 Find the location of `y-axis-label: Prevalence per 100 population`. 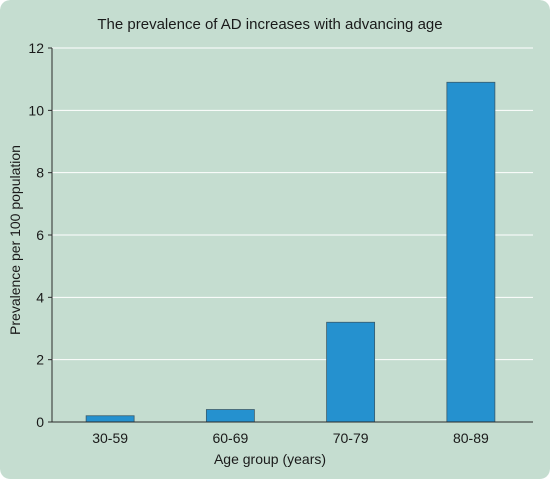

y-axis-label: Prevalence per 100 population is located at coordinates (15, 240).